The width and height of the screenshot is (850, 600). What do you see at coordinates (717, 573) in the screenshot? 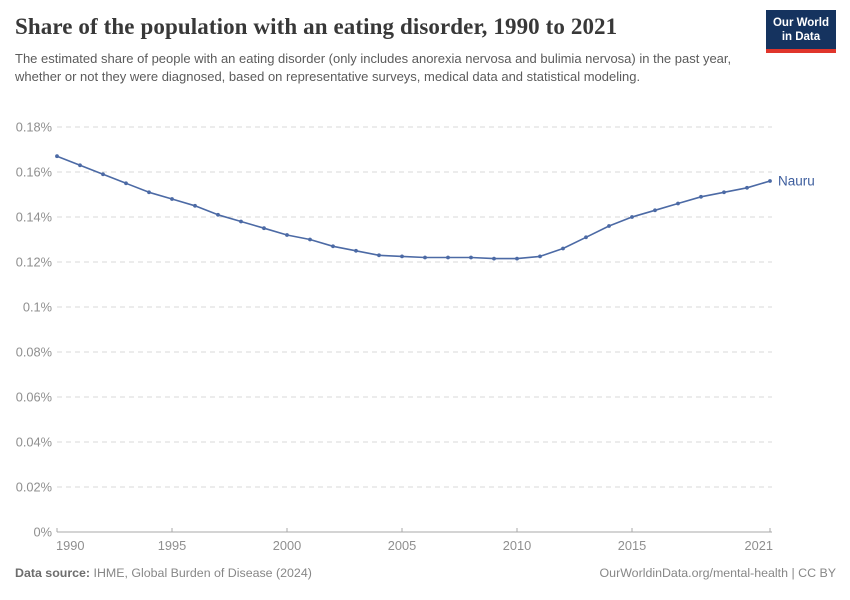
I see `credit-link: OurWorldinData.org/mental-health | CC BY` at bounding box center [717, 573].